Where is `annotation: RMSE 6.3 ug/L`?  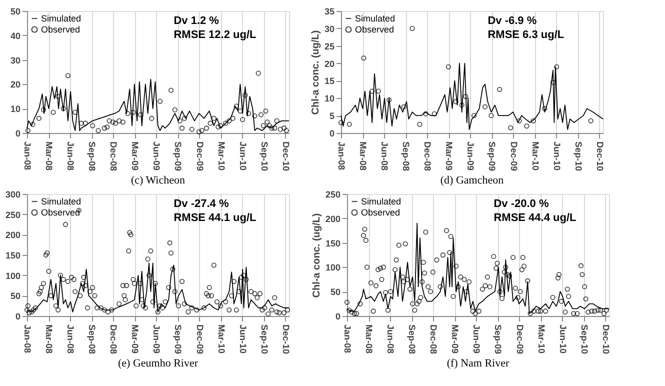
annotation: RMSE 6.3 ug/L is located at coordinates (526, 35).